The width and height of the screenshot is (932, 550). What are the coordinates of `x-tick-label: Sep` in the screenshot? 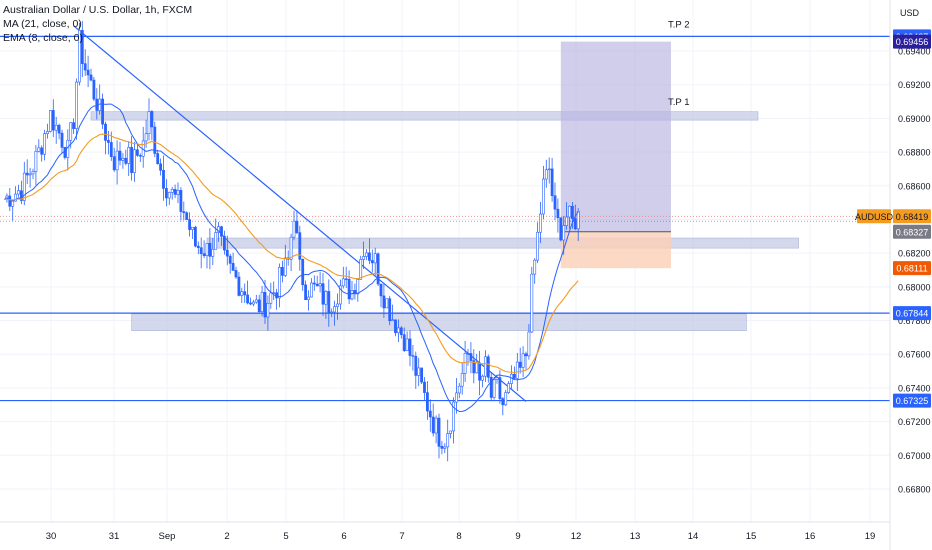 It's located at (167, 536).